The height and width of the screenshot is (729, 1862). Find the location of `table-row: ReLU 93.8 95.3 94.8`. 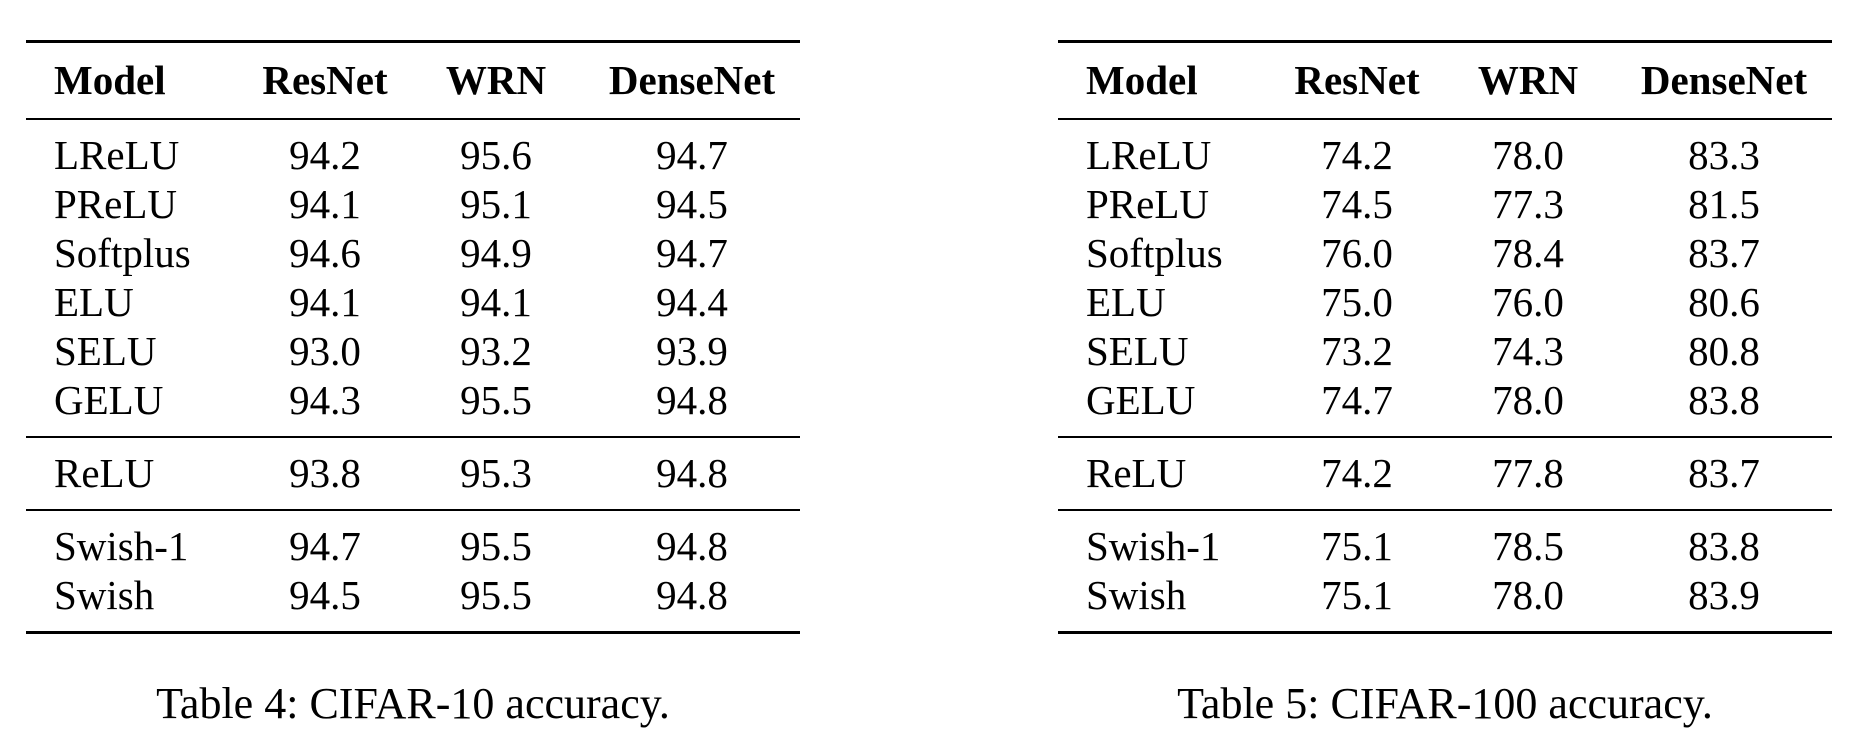

table-row: ReLU 93.8 95.3 94.8 is located at coordinates (413, 473).